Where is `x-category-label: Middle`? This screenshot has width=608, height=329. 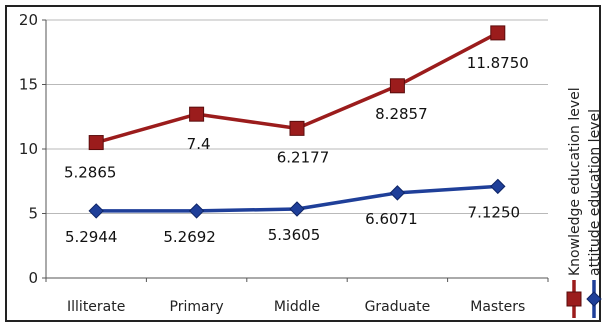
x-category-label: Middle is located at coordinates (297, 307).